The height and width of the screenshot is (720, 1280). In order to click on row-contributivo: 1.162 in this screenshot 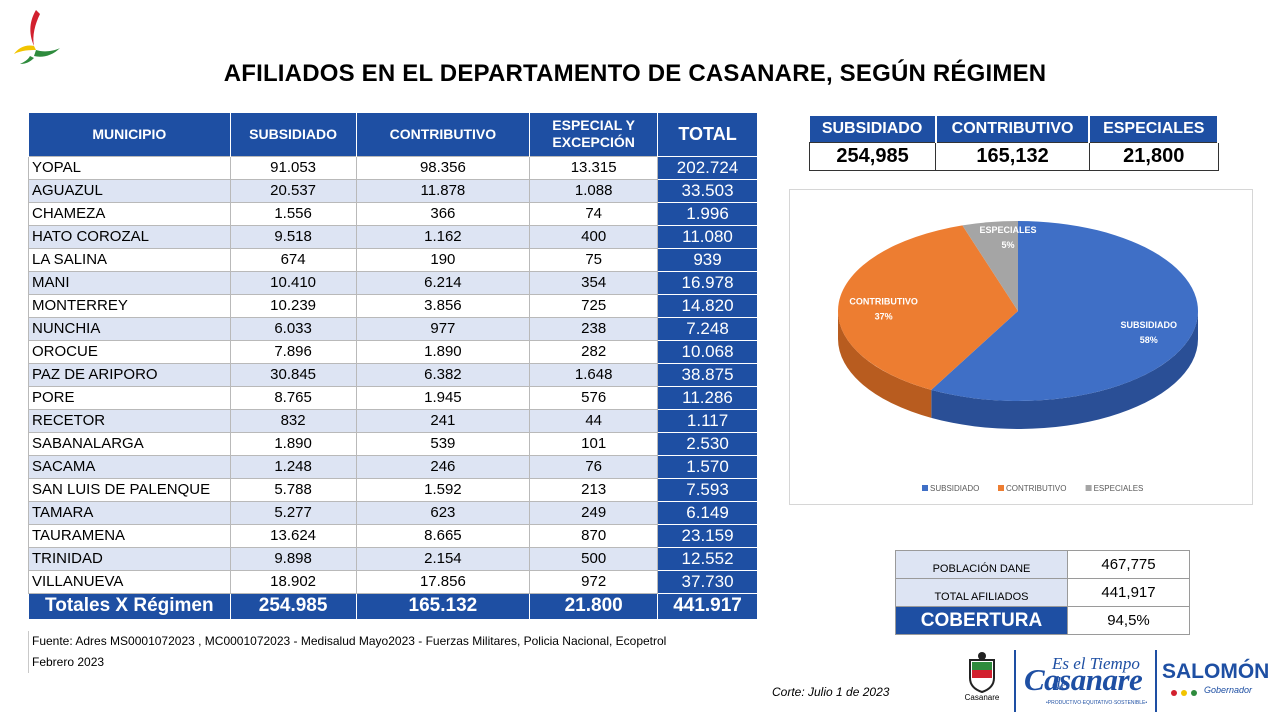, I will do `click(443, 236)`.